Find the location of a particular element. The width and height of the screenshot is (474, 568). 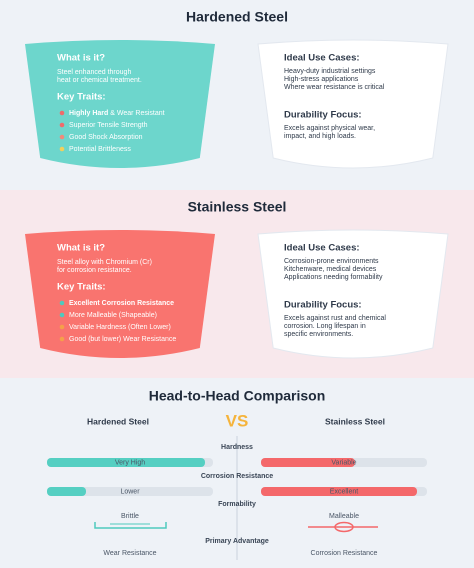

trait: Excellent Corrosion Resistance is located at coordinates (121, 303).